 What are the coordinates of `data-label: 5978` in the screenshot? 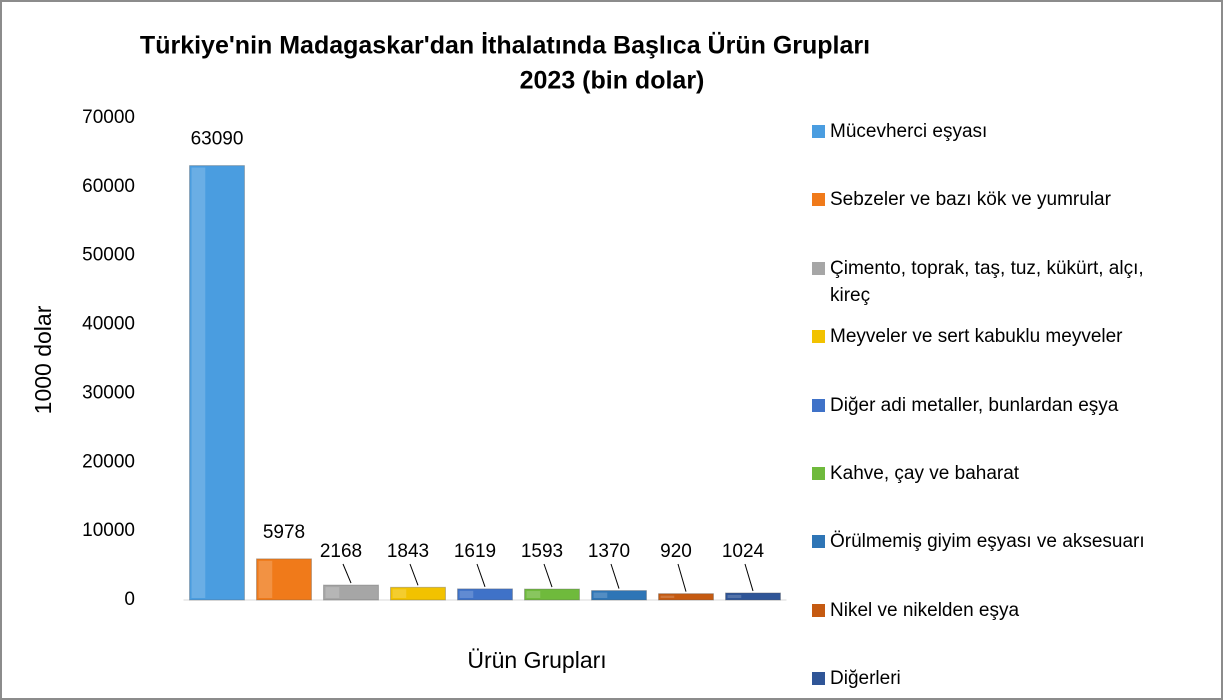 It's located at (284, 532).